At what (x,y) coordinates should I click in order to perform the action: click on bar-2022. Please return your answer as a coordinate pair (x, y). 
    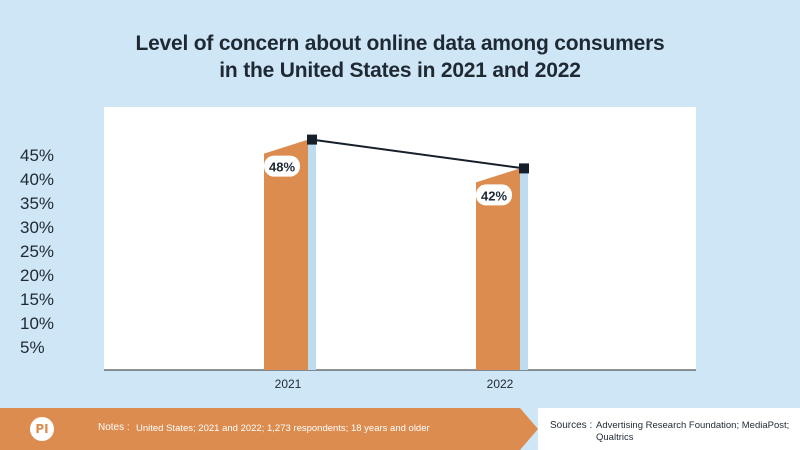
    Looking at the image, I should click on (498, 269).